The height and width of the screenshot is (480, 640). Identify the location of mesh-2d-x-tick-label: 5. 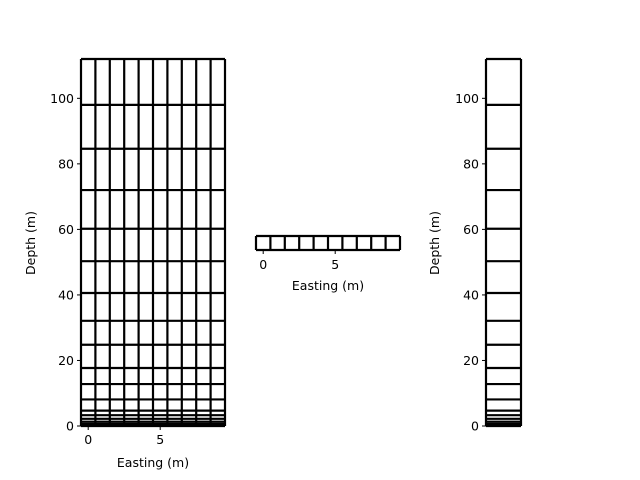
(160, 439).